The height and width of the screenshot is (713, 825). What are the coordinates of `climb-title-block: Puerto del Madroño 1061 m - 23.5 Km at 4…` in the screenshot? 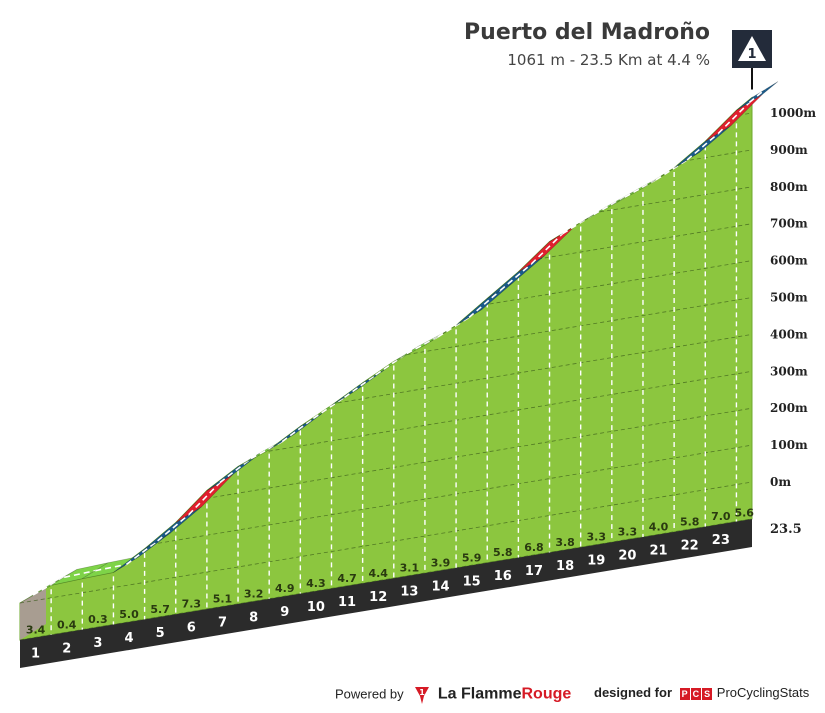 It's located at (587, 44).